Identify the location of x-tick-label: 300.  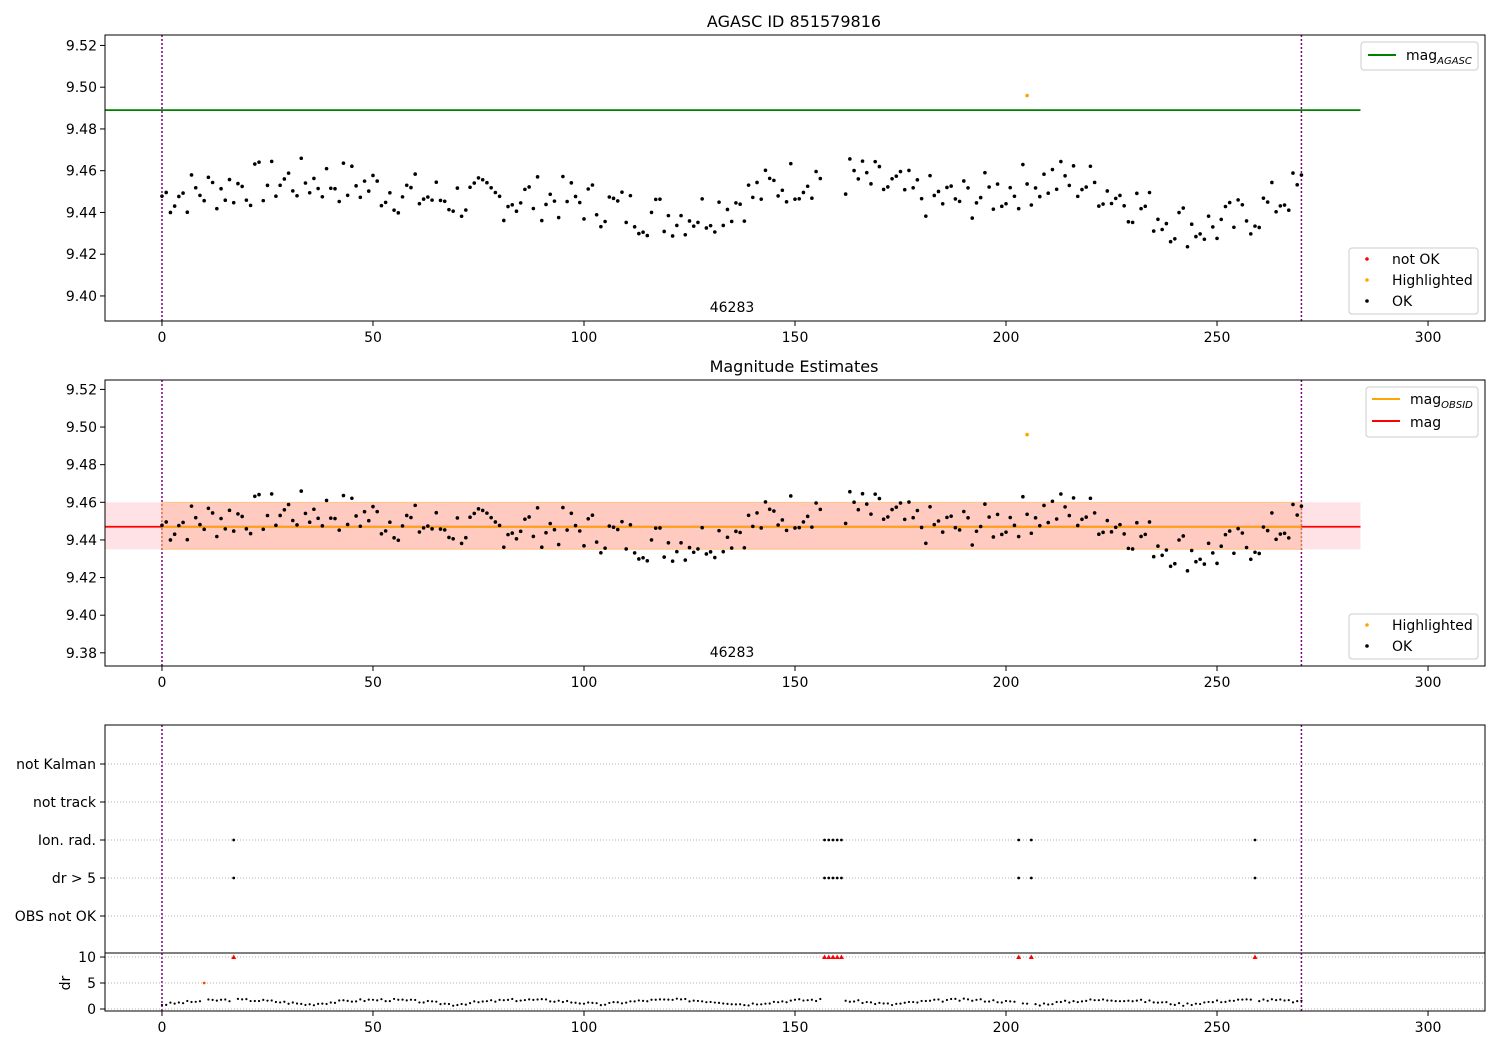
(1428, 338).